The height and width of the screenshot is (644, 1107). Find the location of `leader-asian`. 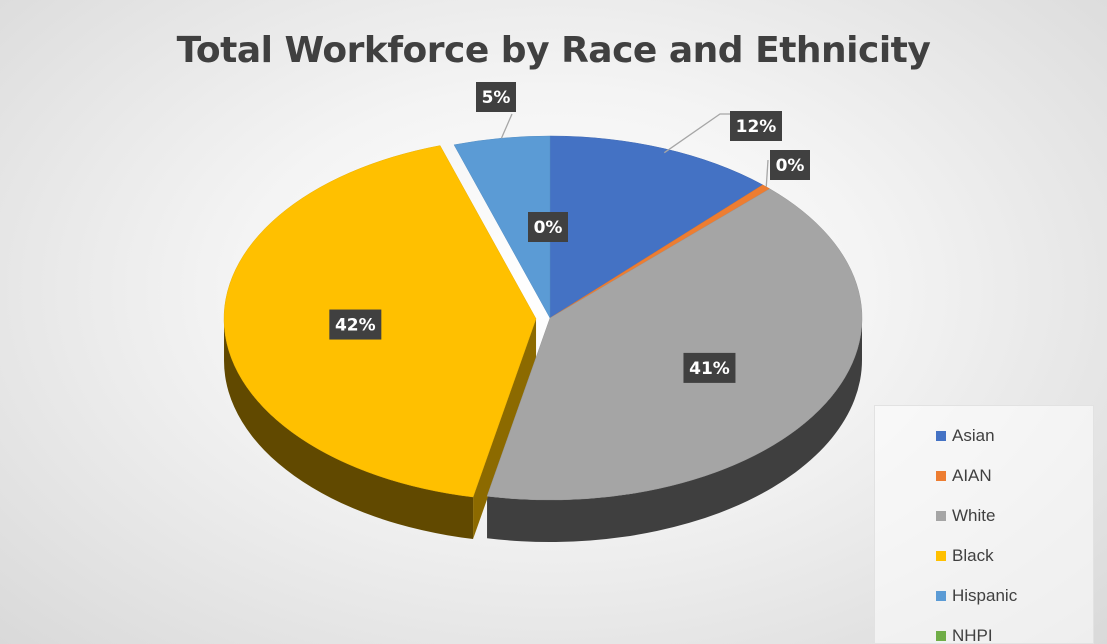

leader-asian is located at coordinates (699, 133).